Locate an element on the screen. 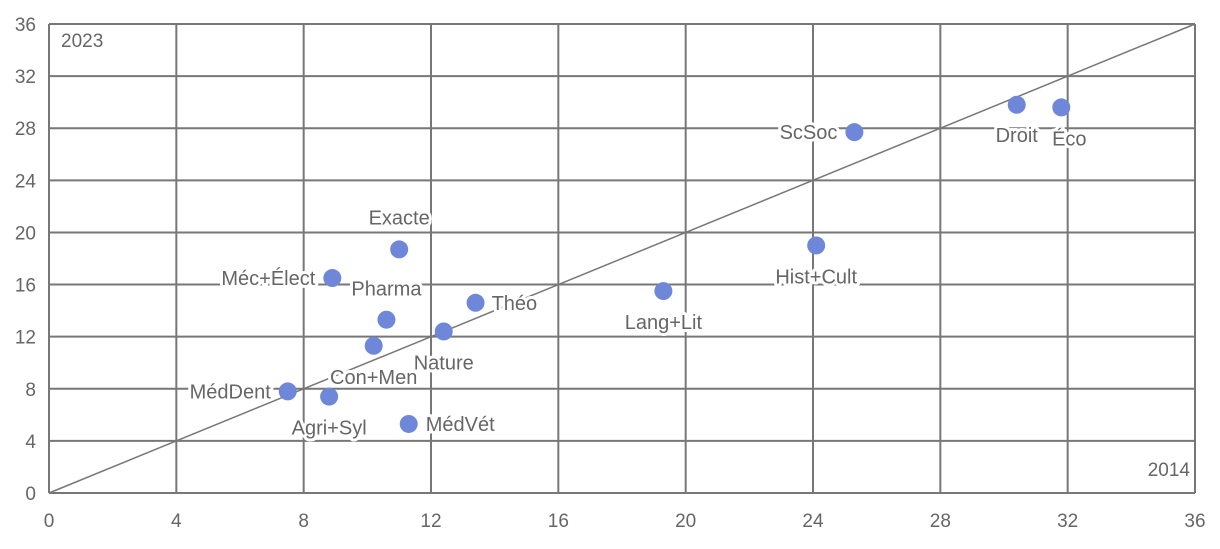 The image size is (1220, 549). x-axis-label: 2014 is located at coordinates (1169, 470).